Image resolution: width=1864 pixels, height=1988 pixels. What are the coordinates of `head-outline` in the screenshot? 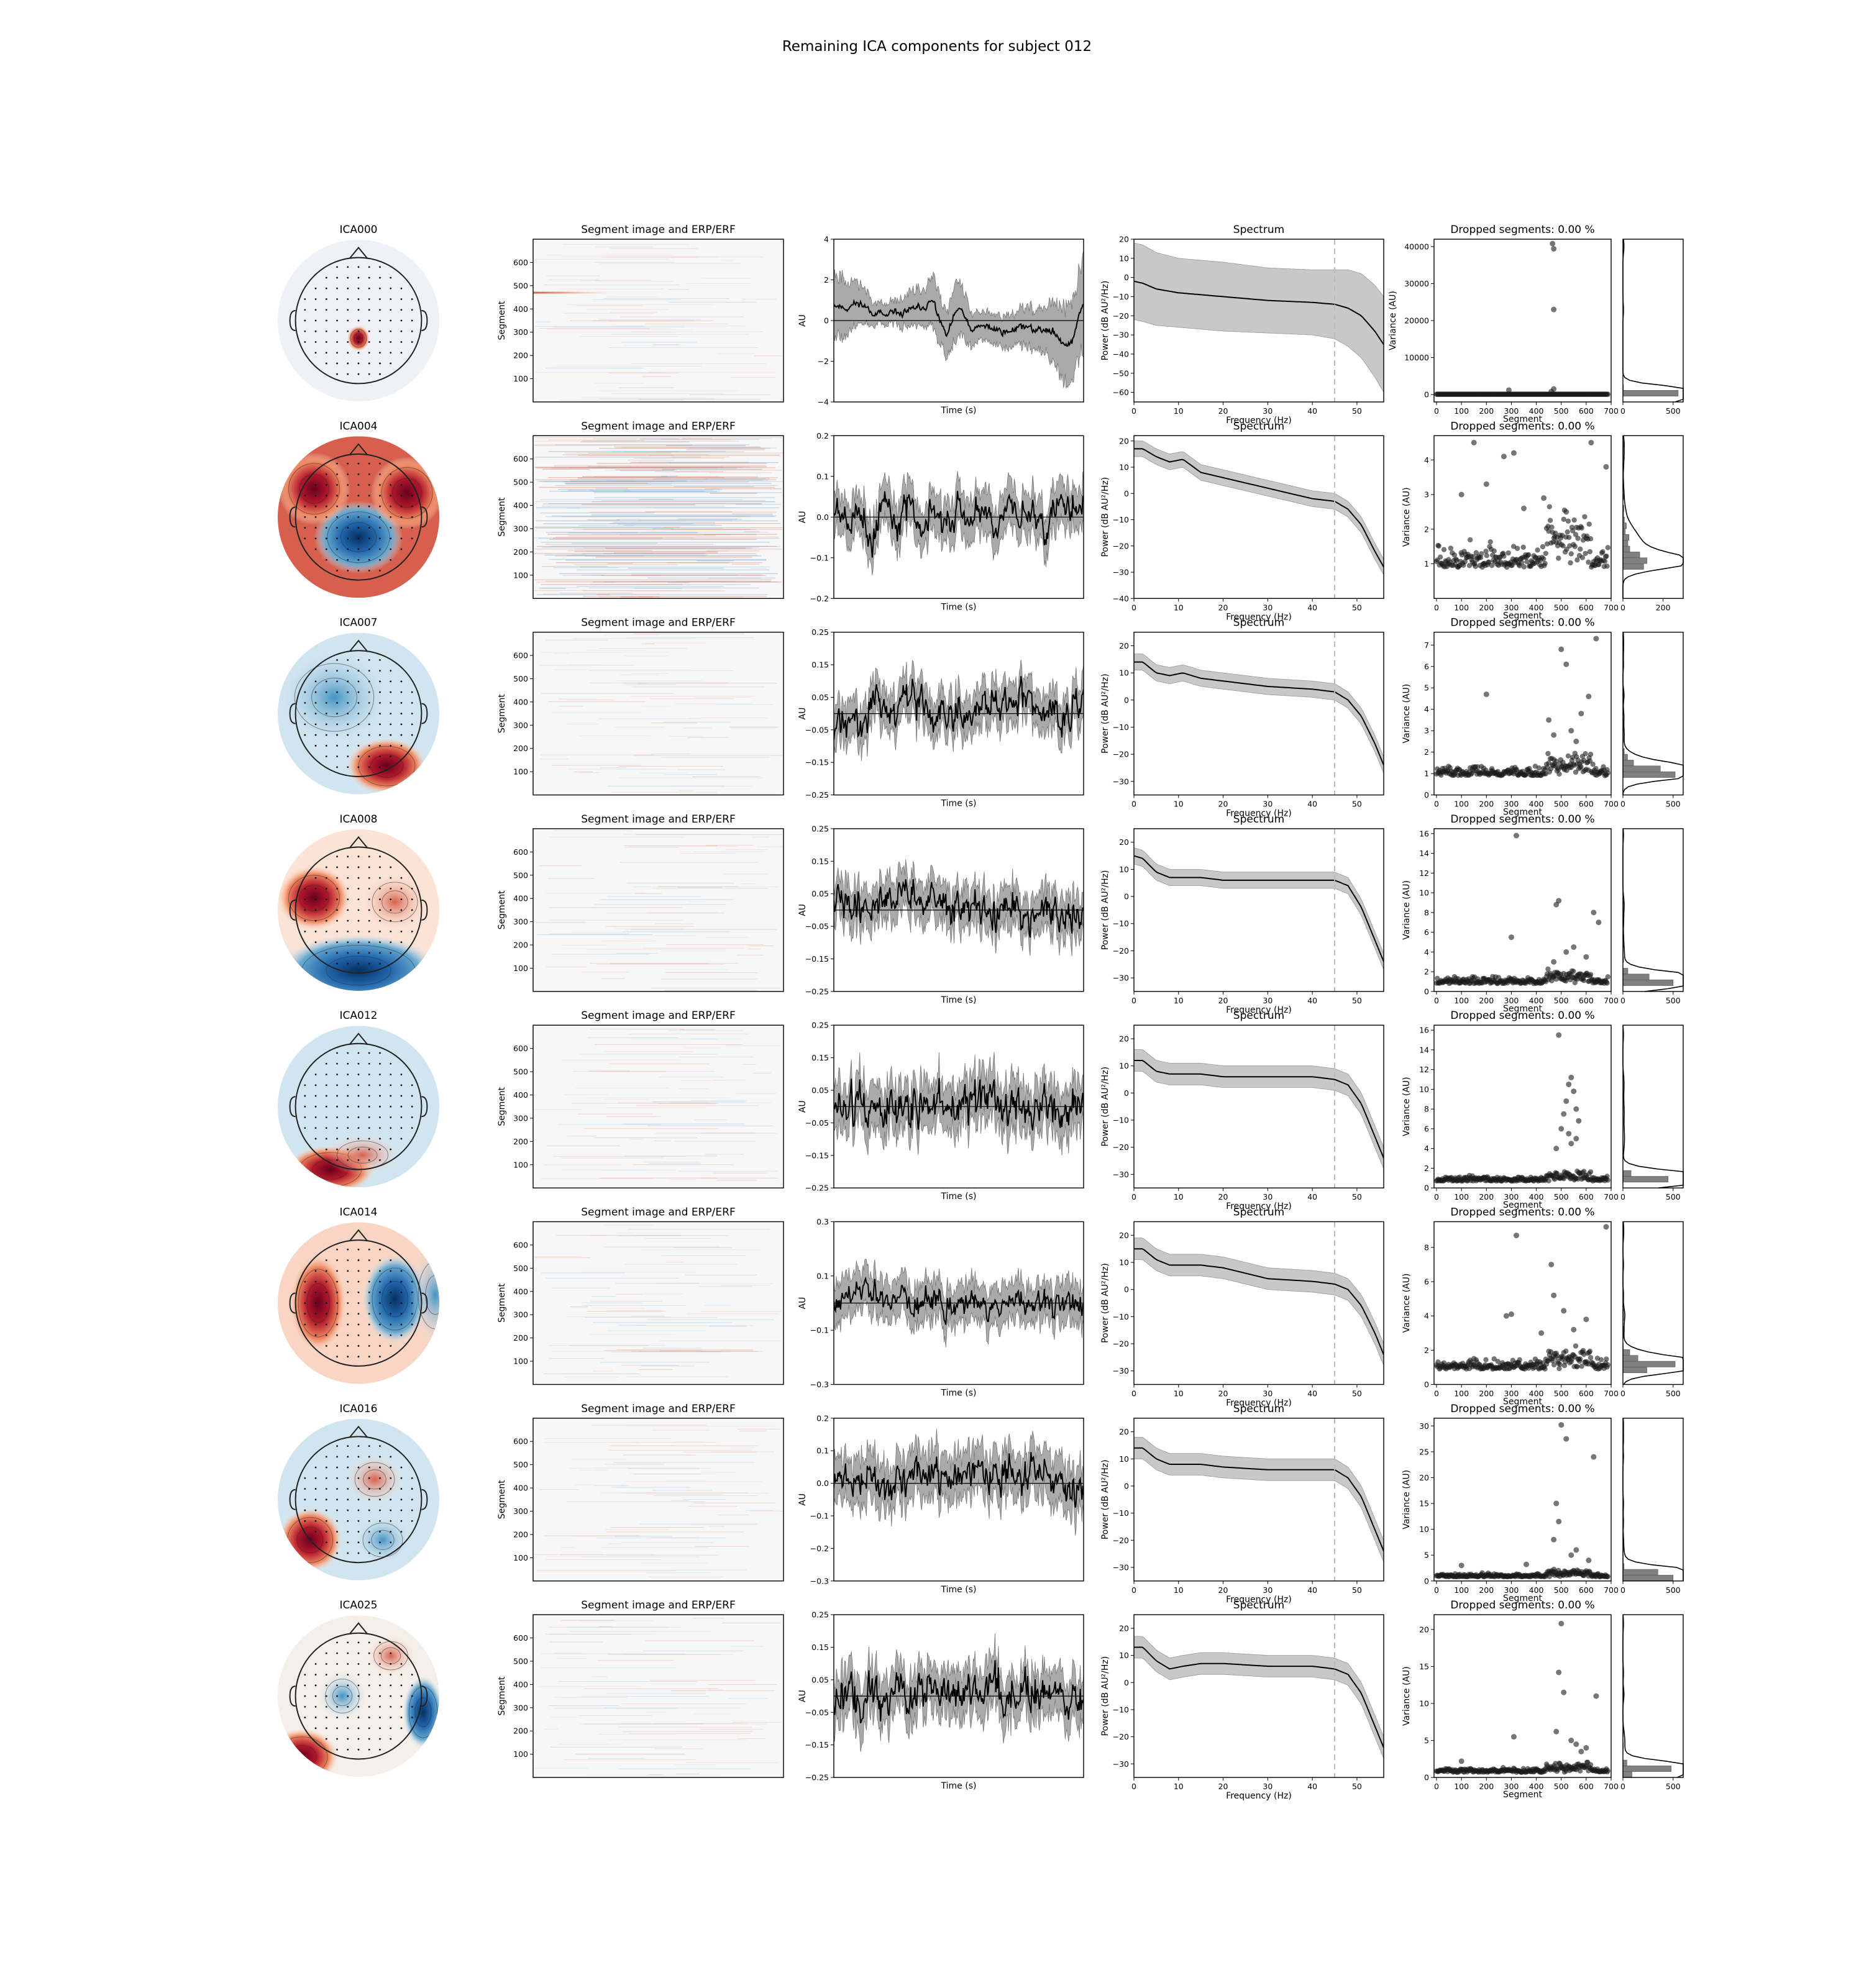 It's located at (359, 713).